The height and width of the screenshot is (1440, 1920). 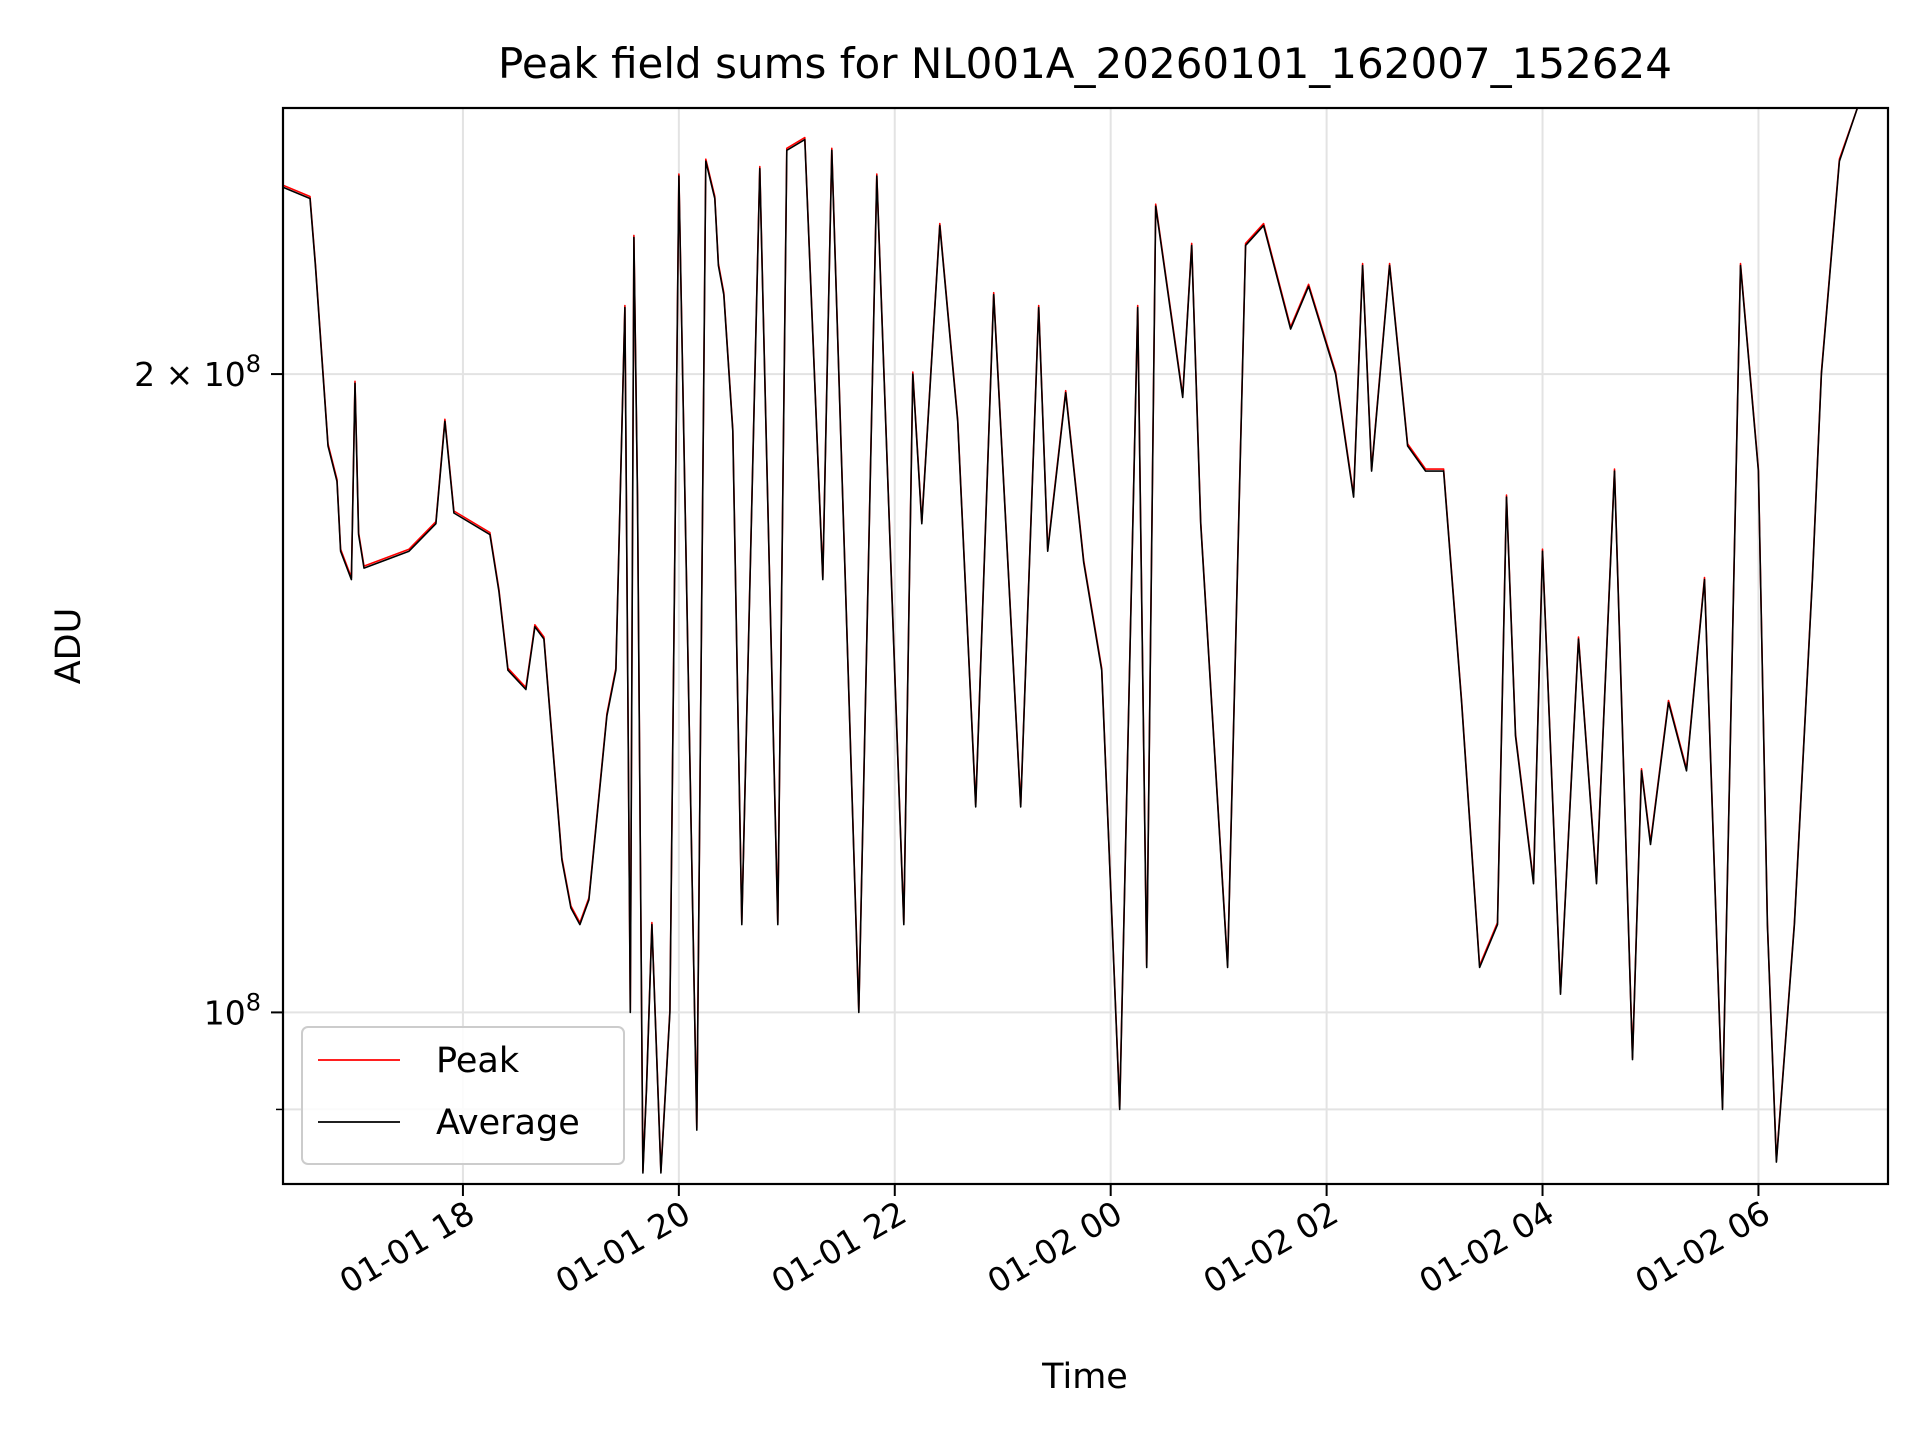 I want to click on legend-box, so click(x=463, y=1095).